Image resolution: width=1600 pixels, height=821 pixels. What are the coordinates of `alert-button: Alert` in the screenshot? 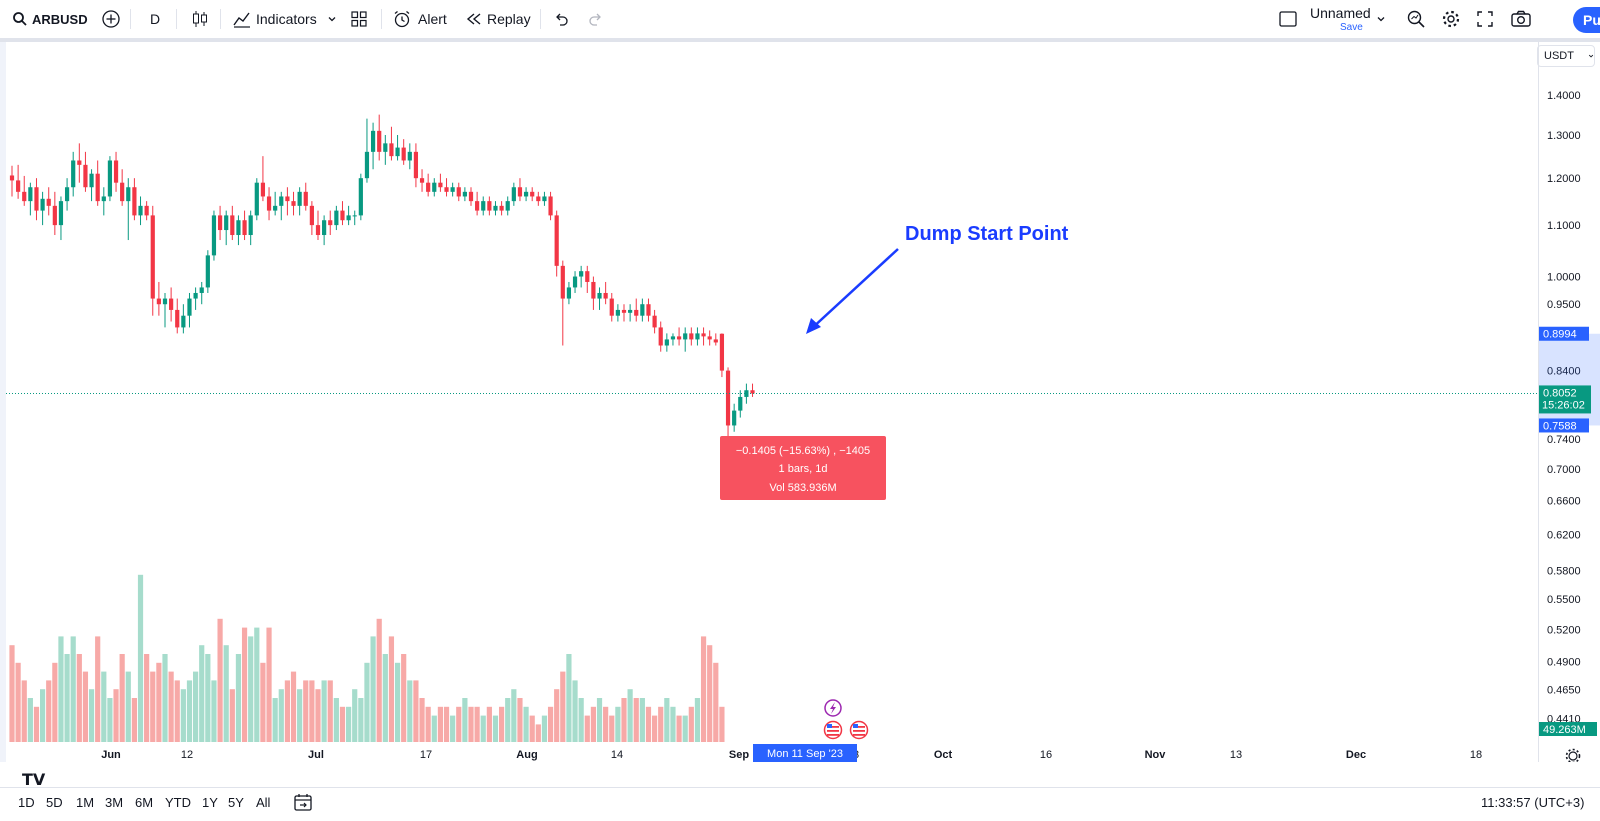 It's located at (419, 19).